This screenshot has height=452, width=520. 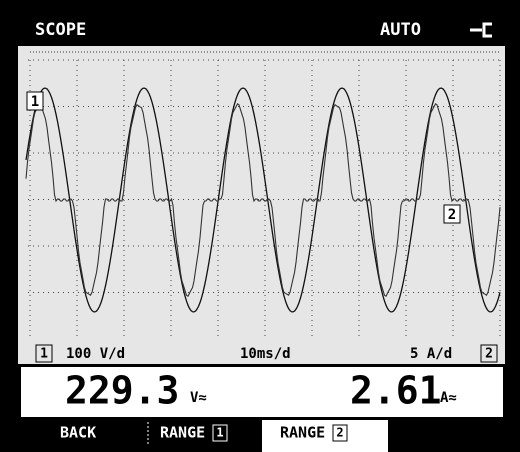 I want to click on range1-badge-box, so click(x=220, y=433).